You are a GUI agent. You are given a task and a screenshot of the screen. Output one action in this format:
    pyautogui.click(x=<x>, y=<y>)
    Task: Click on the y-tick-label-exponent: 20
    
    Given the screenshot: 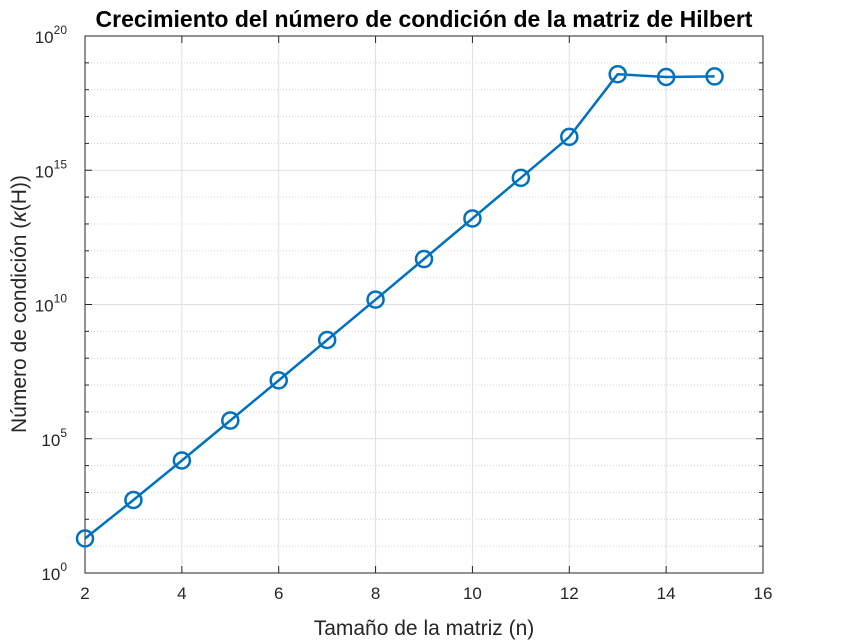 What is the action you would take?
    pyautogui.click(x=61, y=30)
    